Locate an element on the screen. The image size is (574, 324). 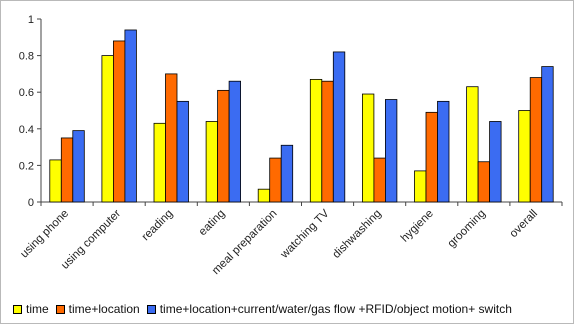
y-tick-label: 0.6 is located at coordinates (26, 93).